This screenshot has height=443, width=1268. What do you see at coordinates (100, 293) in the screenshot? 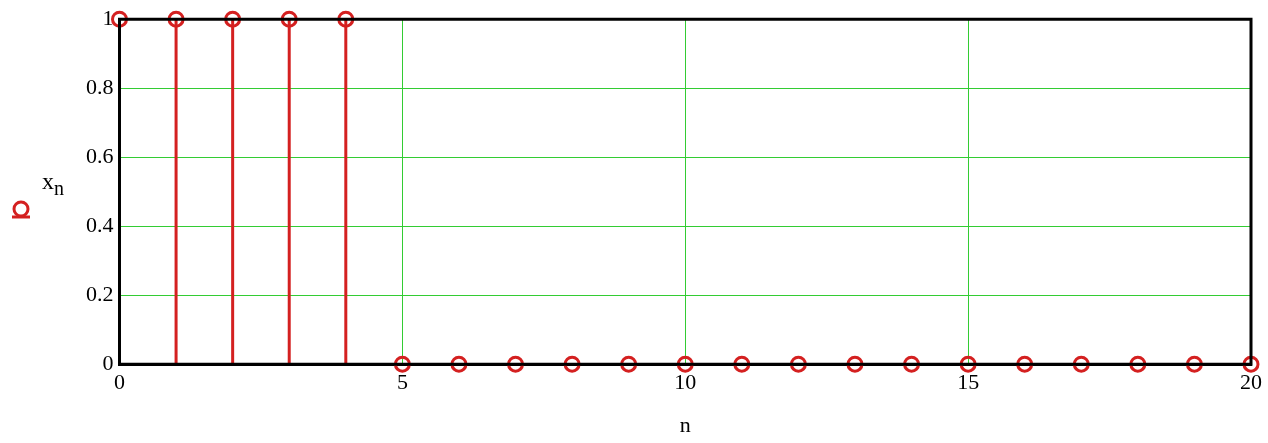
I see `y-tick-label: 0.2` at bounding box center [100, 293].